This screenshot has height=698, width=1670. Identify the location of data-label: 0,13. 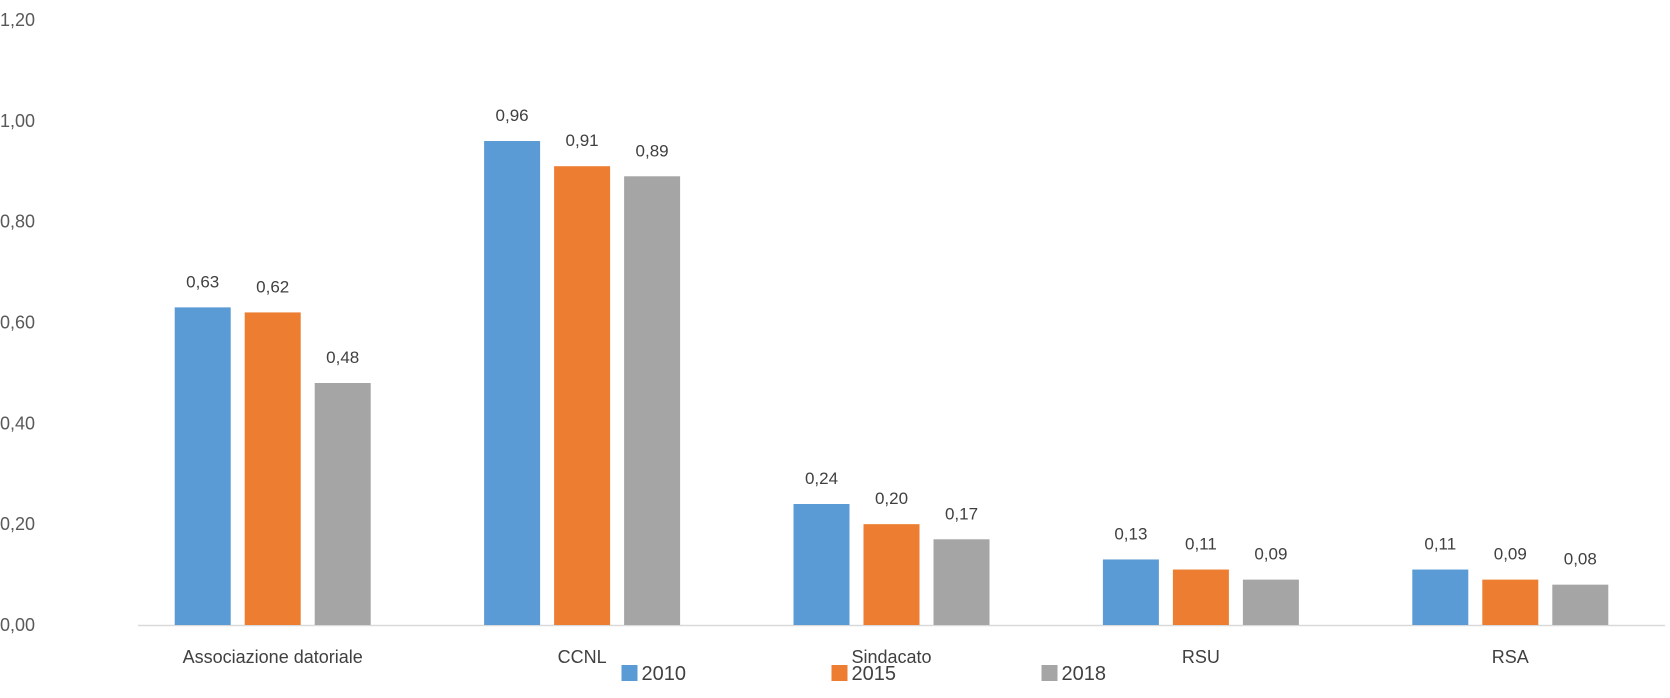
(1130, 533).